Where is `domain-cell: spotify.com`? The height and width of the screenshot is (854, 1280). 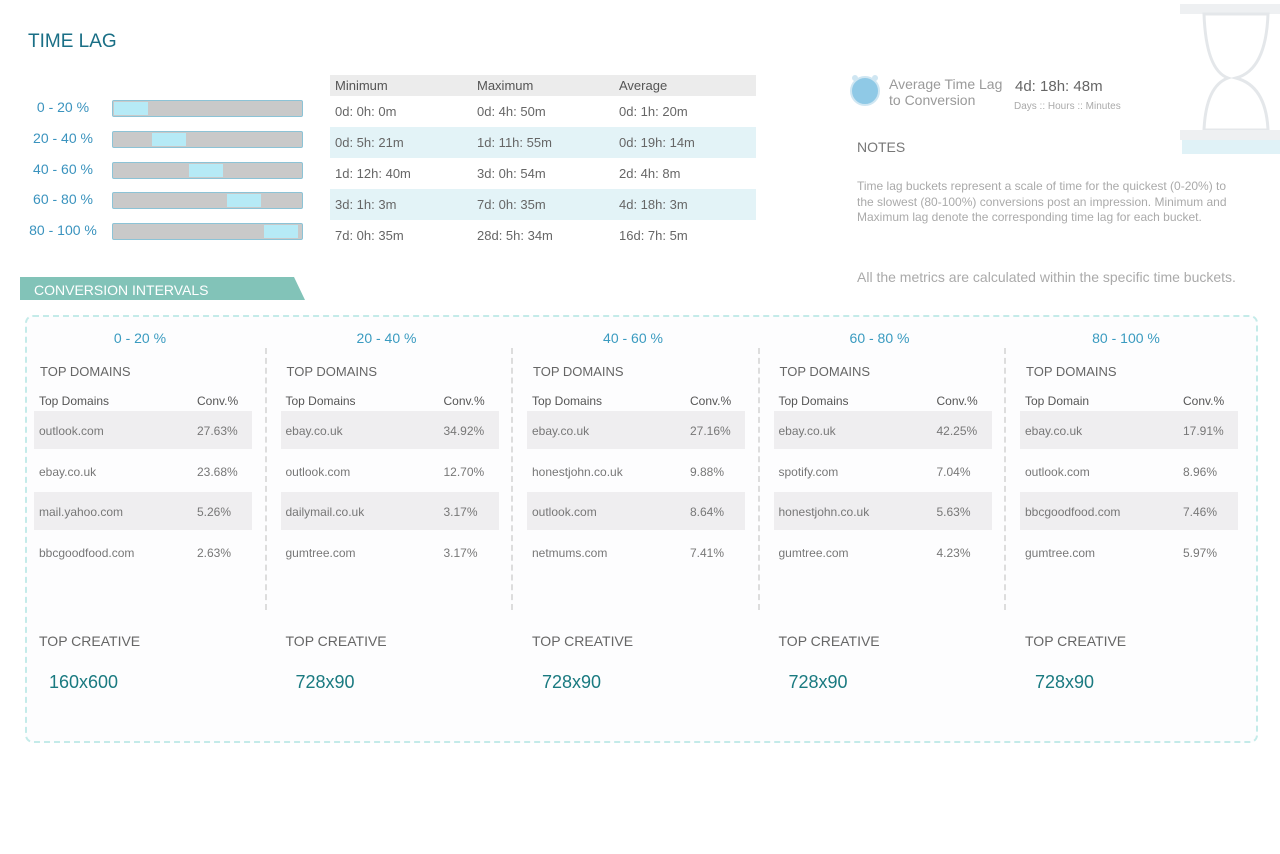 domain-cell: spotify.com is located at coordinates (808, 471).